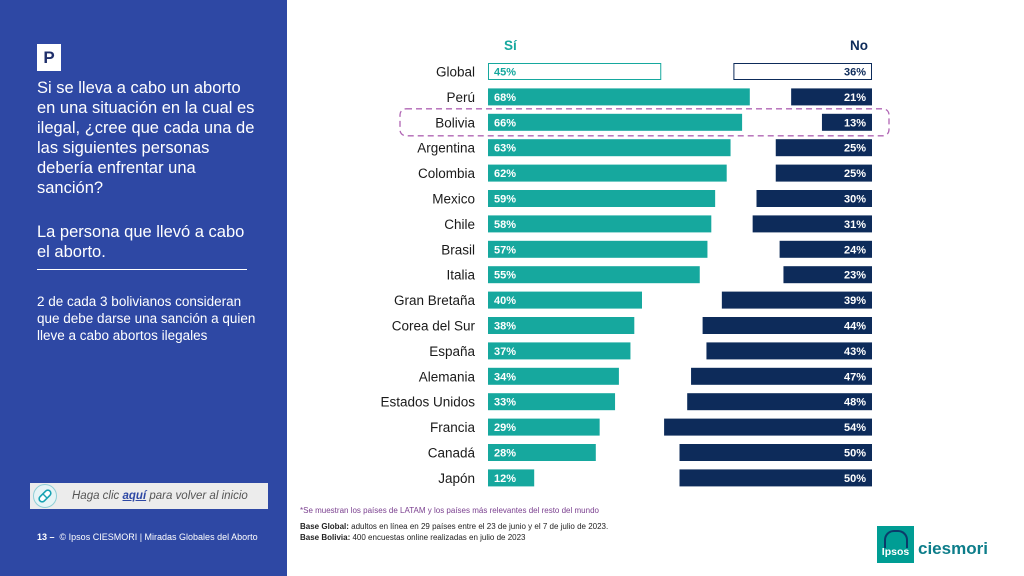  I want to click on no-bar-japon, so click(775, 478).